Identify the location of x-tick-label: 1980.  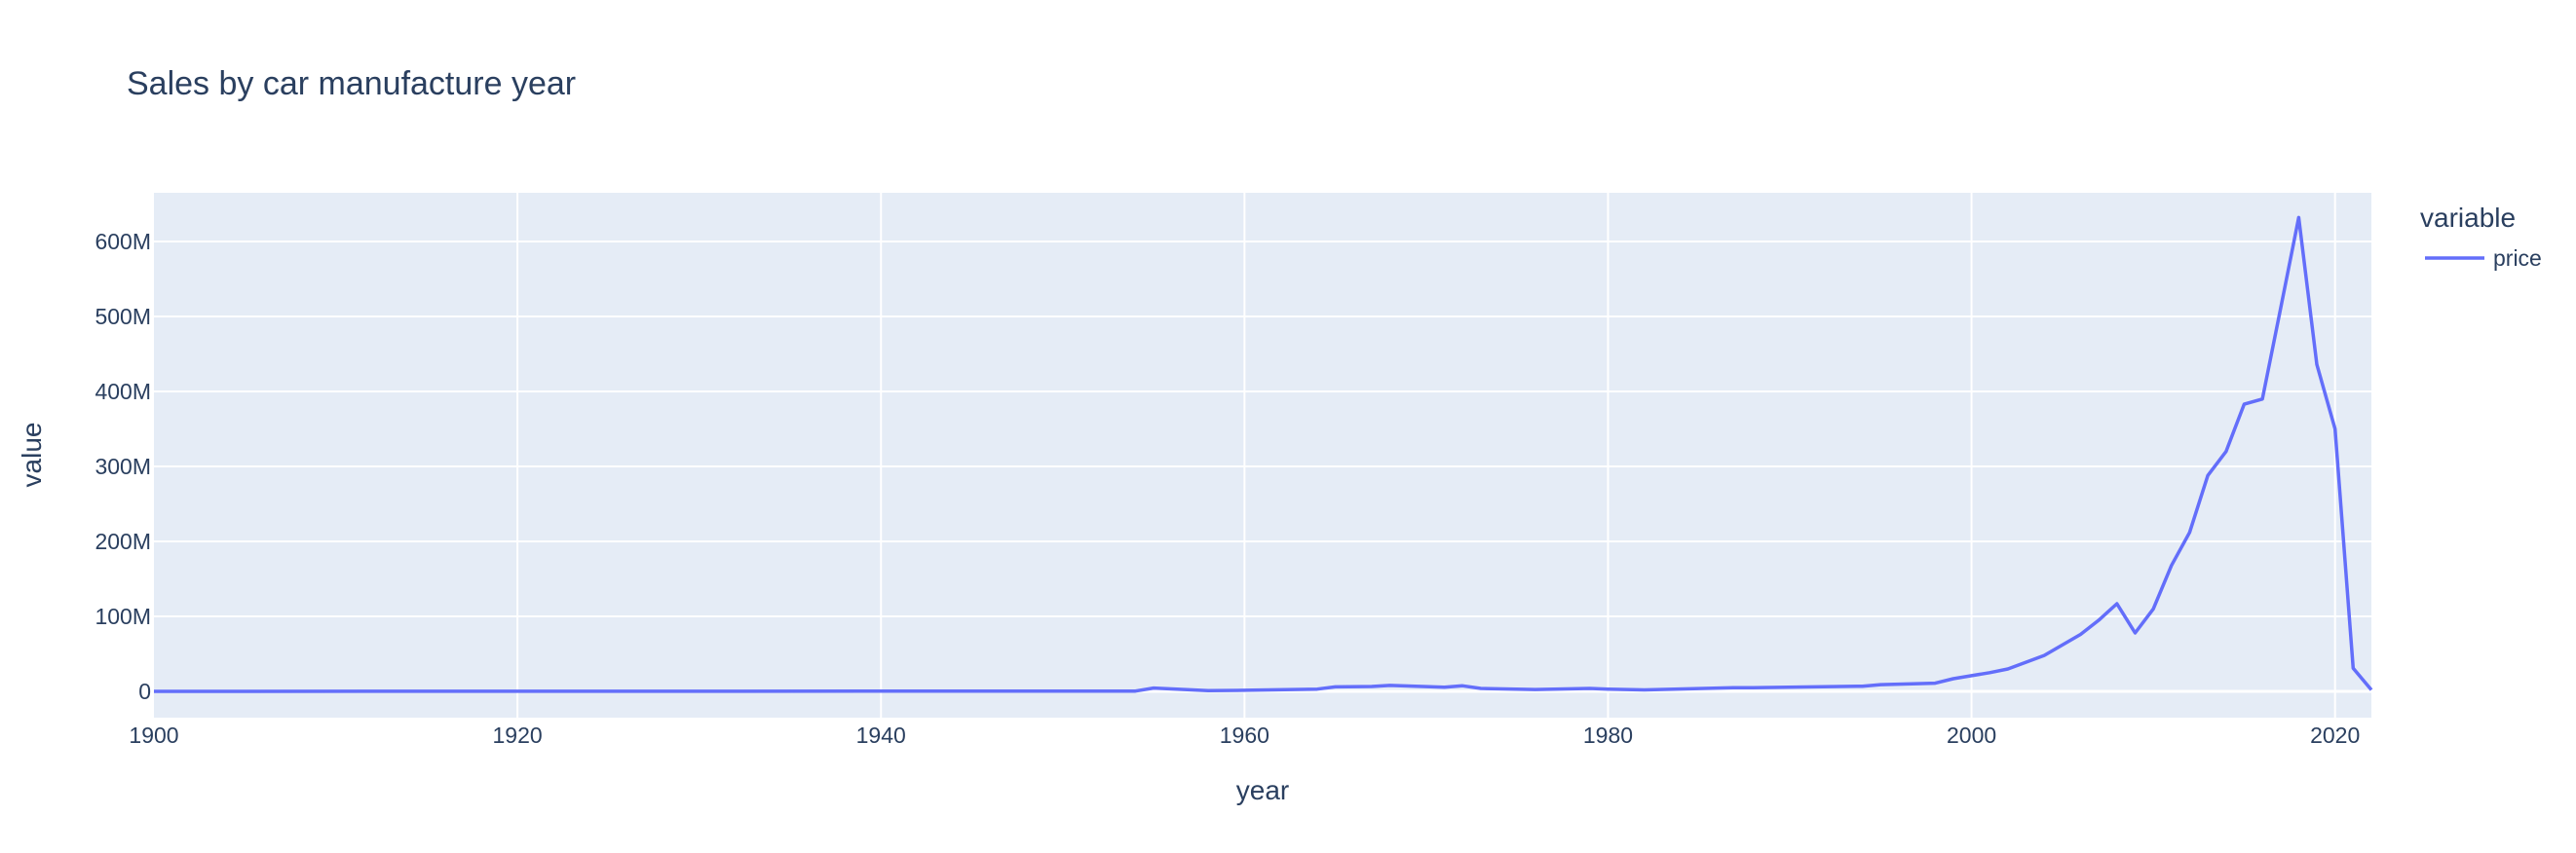
(1608, 736).